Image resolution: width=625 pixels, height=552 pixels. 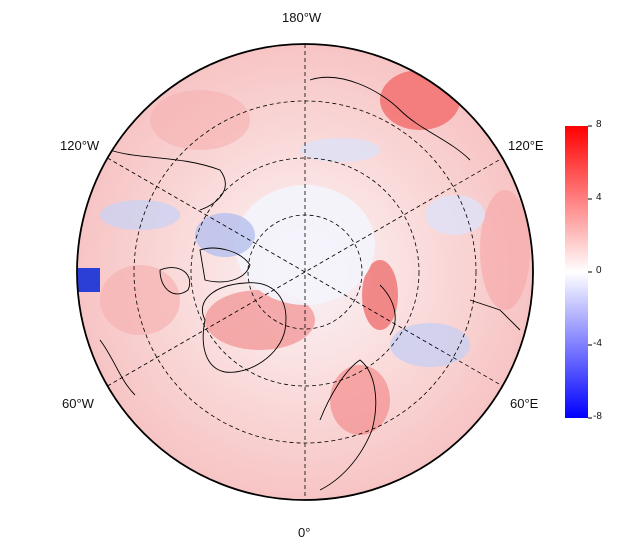 I want to click on label-60e: 60°E, so click(x=524, y=403).